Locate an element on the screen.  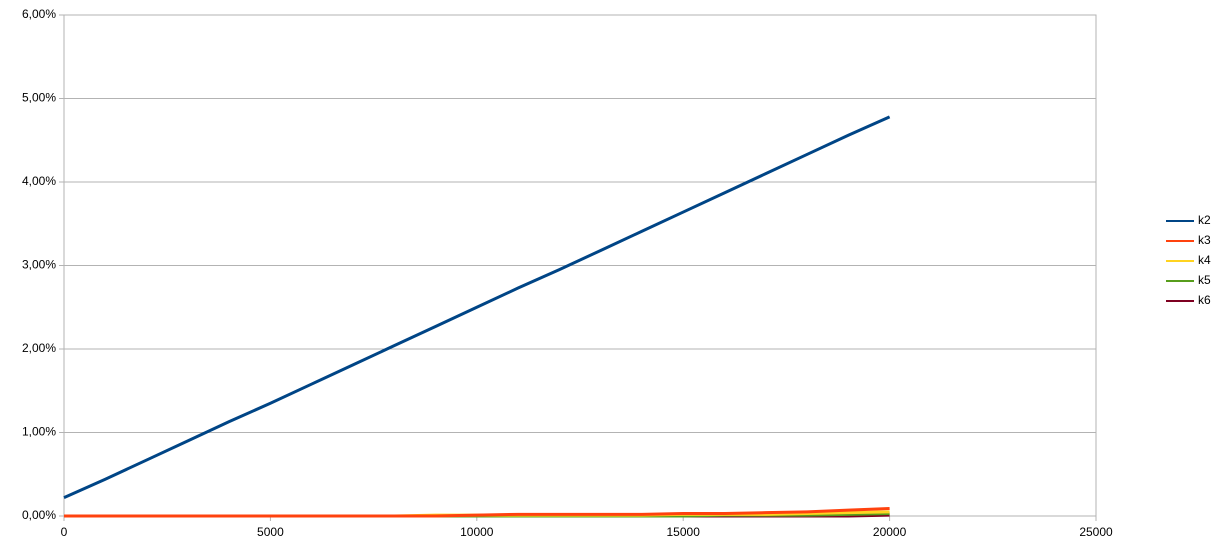
legend-label: k4 is located at coordinates (1204, 260).